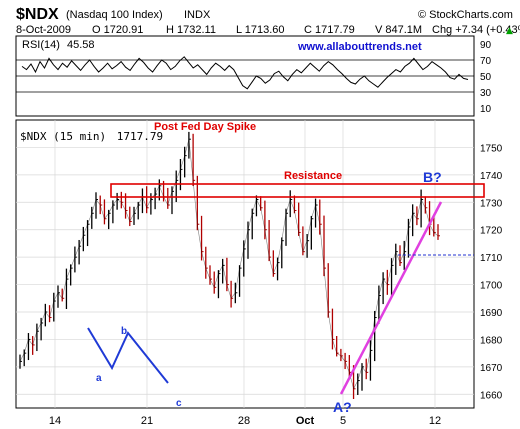 The width and height of the screenshot is (520, 429). I want to click on wave-a-question-label: A?, so click(342, 407).